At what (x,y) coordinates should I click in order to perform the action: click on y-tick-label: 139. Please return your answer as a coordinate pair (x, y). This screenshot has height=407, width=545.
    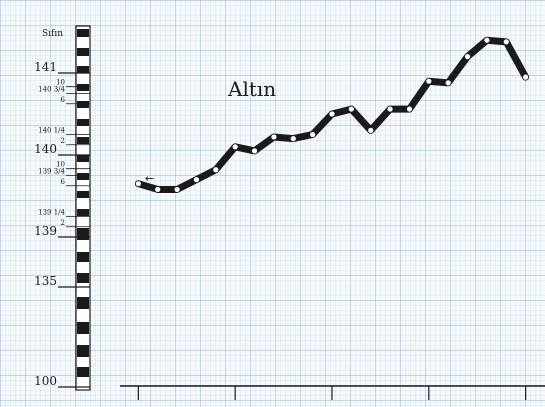
    Looking at the image, I should click on (45, 231).